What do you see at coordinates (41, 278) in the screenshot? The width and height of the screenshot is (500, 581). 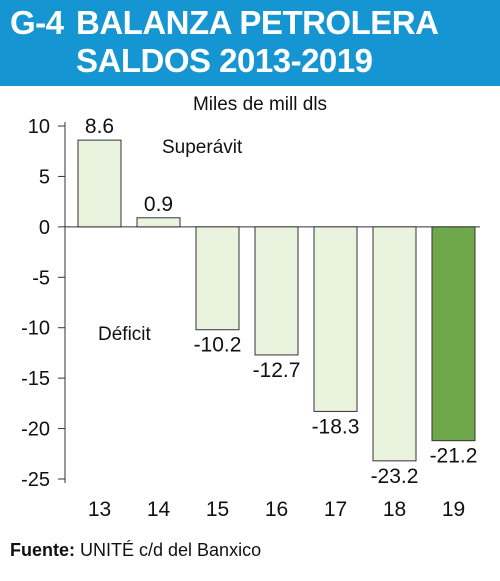 I see `y-tick-label: -5` at bounding box center [41, 278].